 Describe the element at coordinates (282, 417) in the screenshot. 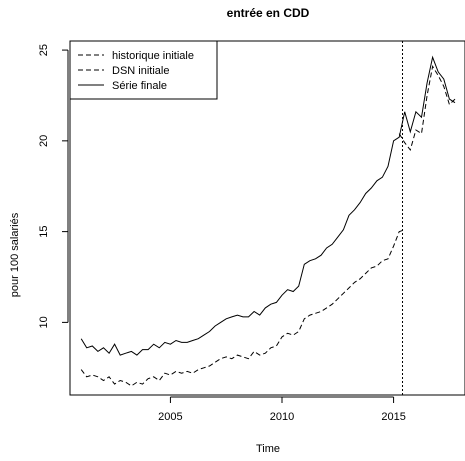

I see `x-tick-label: 2010` at that location.